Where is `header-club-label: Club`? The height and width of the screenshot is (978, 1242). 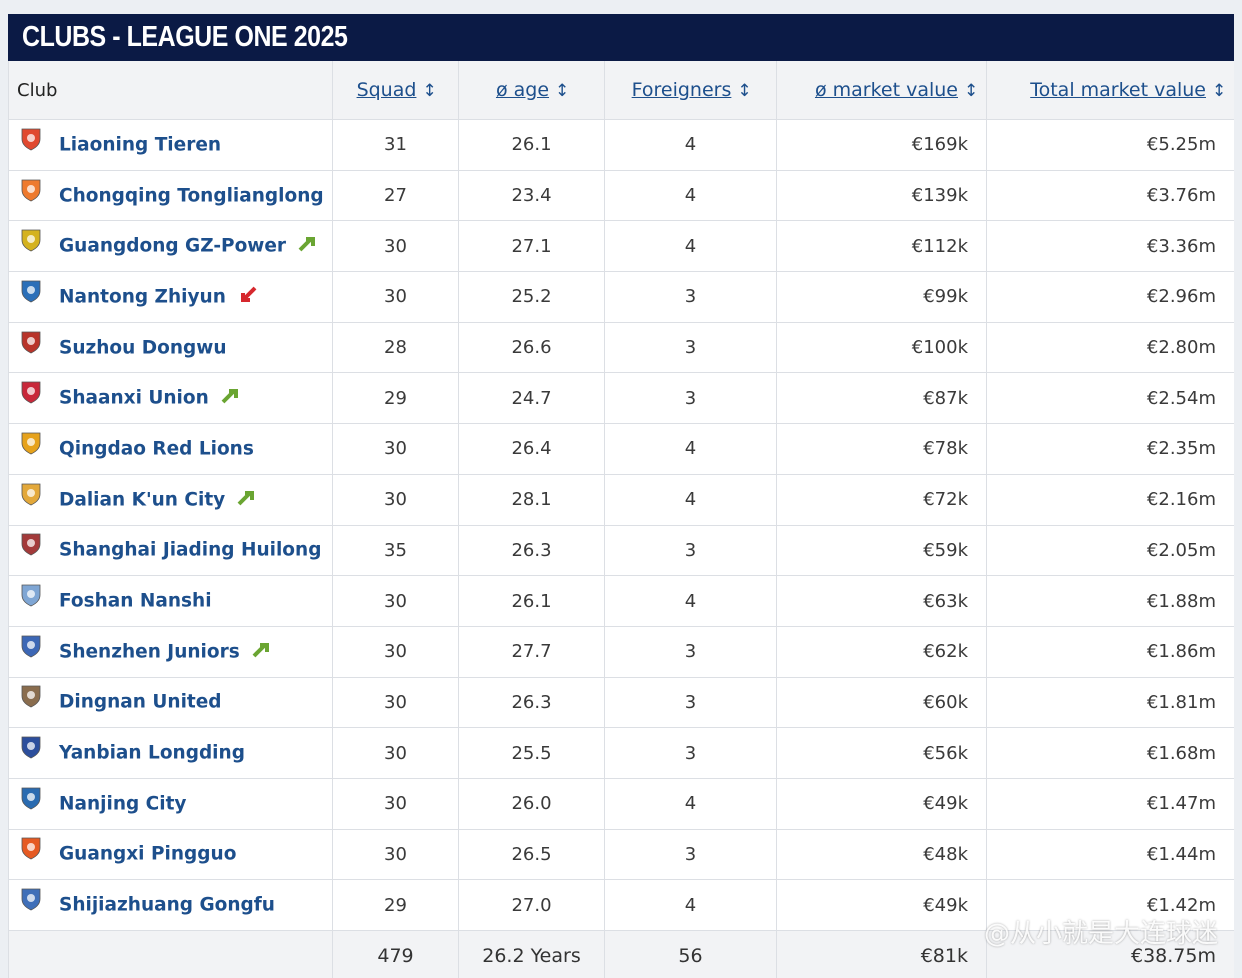 header-club-label: Club is located at coordinates (37, 90).